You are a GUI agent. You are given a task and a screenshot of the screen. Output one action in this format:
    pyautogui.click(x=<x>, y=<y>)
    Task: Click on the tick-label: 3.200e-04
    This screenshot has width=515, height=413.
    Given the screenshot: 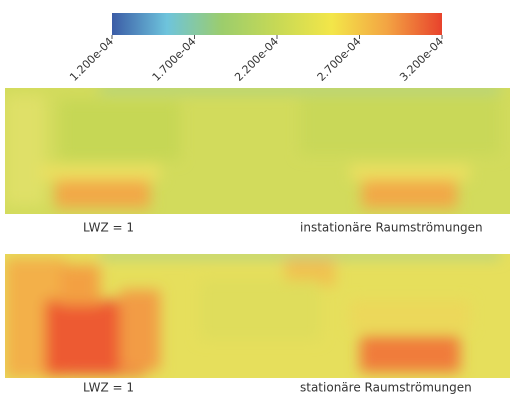 What is the action you would take?
    pyautogui.click(x=421, y=59)
    